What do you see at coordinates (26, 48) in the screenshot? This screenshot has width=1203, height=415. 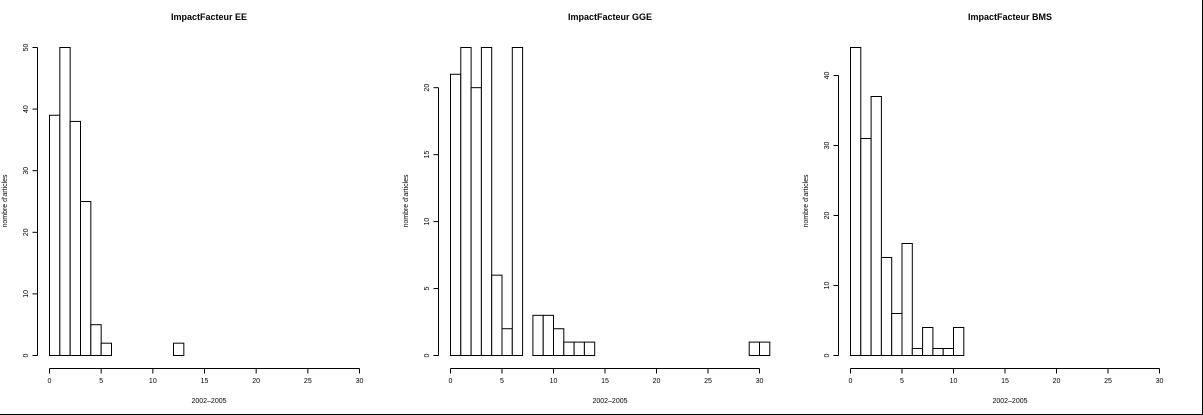 I see `y-tick-label: 50` at bounding box center [26, 48].